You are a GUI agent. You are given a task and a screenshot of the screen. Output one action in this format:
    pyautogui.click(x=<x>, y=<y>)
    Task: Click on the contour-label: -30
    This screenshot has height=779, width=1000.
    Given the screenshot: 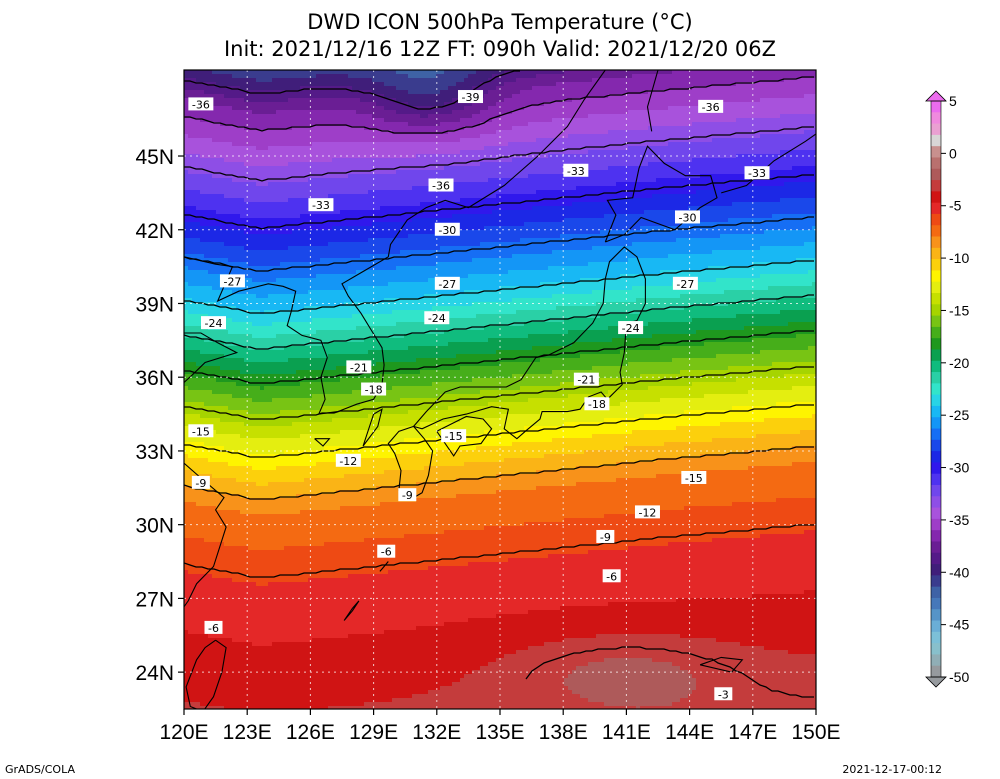 What is the action you would take?
    pyautogui.click(x=688, y=217)
    